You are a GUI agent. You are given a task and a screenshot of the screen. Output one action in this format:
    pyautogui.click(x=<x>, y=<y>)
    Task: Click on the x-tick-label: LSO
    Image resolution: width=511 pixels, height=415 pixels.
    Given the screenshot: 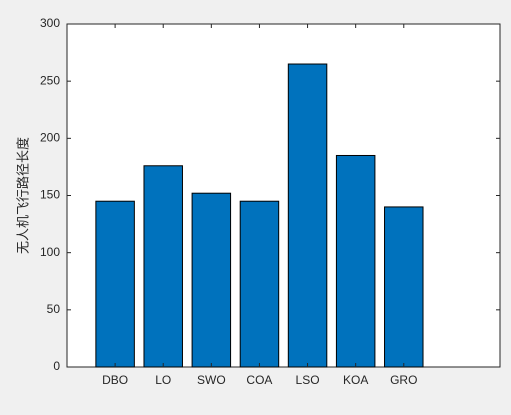 What is the action you would take?
    pyautogui.click(x=308, y=380)
    